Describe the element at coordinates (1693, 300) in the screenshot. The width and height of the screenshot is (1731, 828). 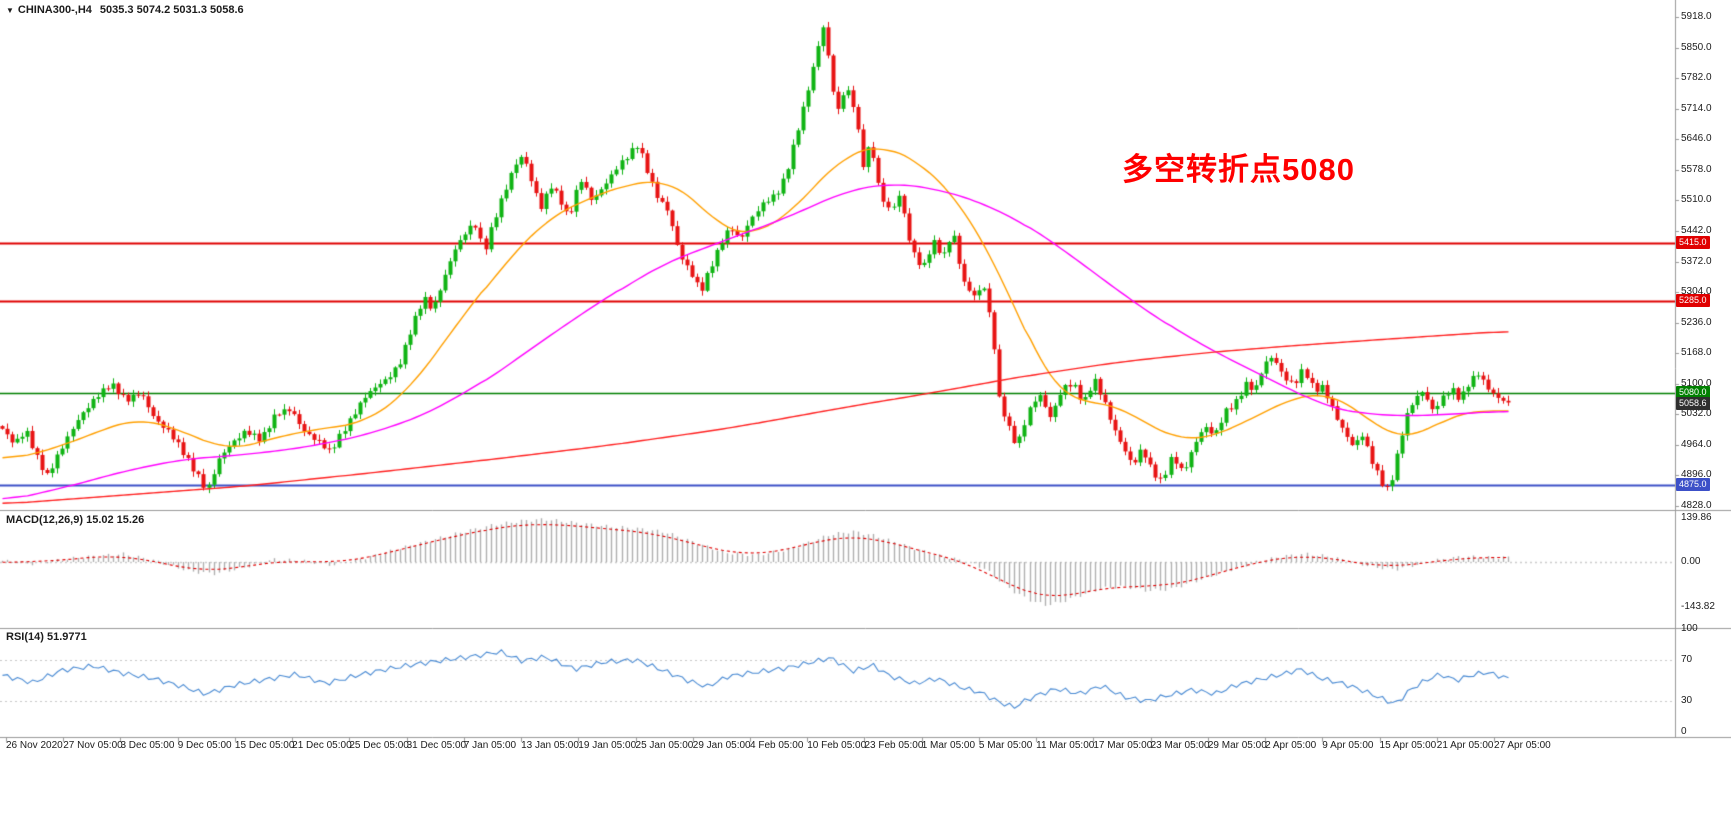
I see `price-level-badge: 5285.0` at that location.